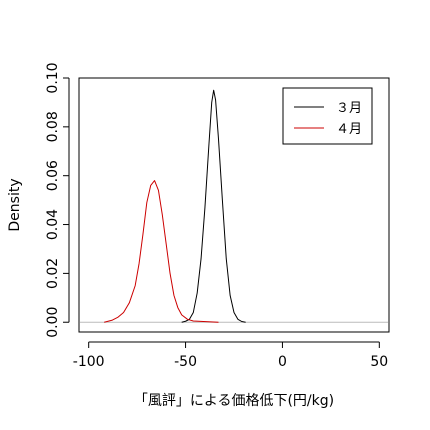  What do you see at coordinates (185, 362) in the screenshot?
I see `x-tick-label: -50` at bounding box center [185, 362].